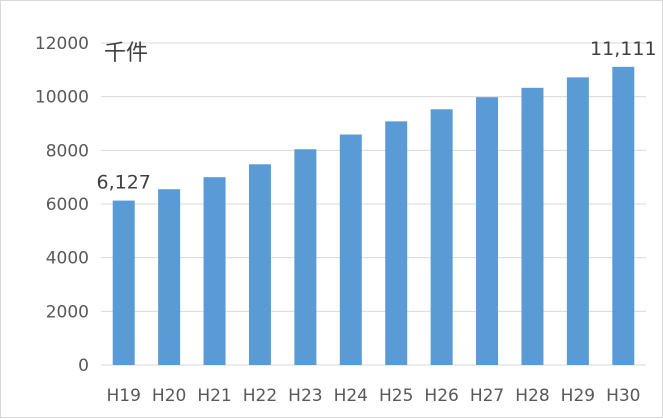 The width and height of the screenshot is (663, 419). What do you see at coordinates (67, 312) in the screenshot?
I see `y-tick-label: 2000` at bounding box center [67, 312].